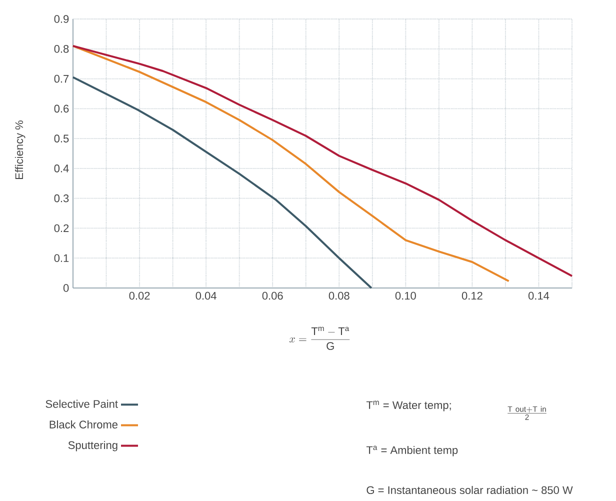 The image size is (616, 501). Describe the element at coordinates (61, 78) in the screenshot. I see `y-tick-label: 0.7` at that location.